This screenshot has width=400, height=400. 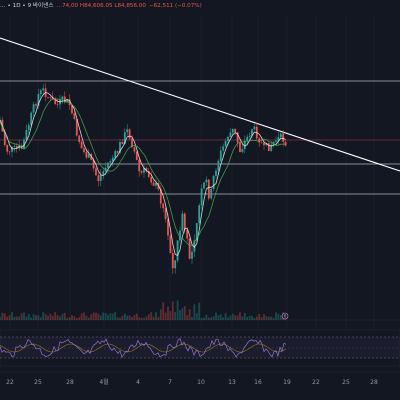 What do you see at coordinates (192, 382) in the screenshot?
I see `time-axis: 22 25 28 4월 4 7 10 13 16 19 22 25 28` at bounding box center [192, 382].